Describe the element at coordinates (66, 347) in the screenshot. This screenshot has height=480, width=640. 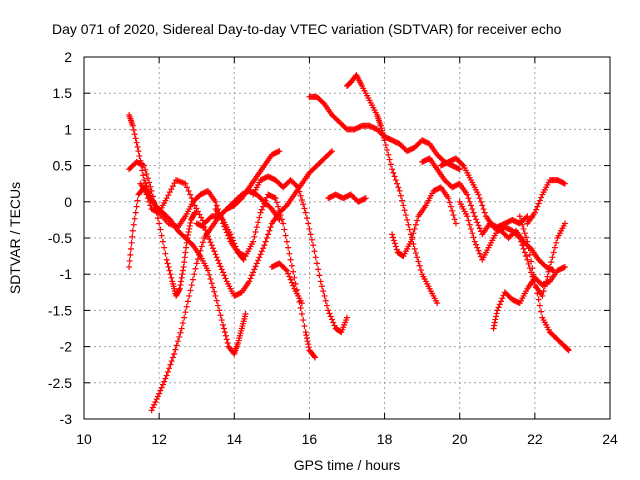
I see `y-tick-label: -2` at that location.